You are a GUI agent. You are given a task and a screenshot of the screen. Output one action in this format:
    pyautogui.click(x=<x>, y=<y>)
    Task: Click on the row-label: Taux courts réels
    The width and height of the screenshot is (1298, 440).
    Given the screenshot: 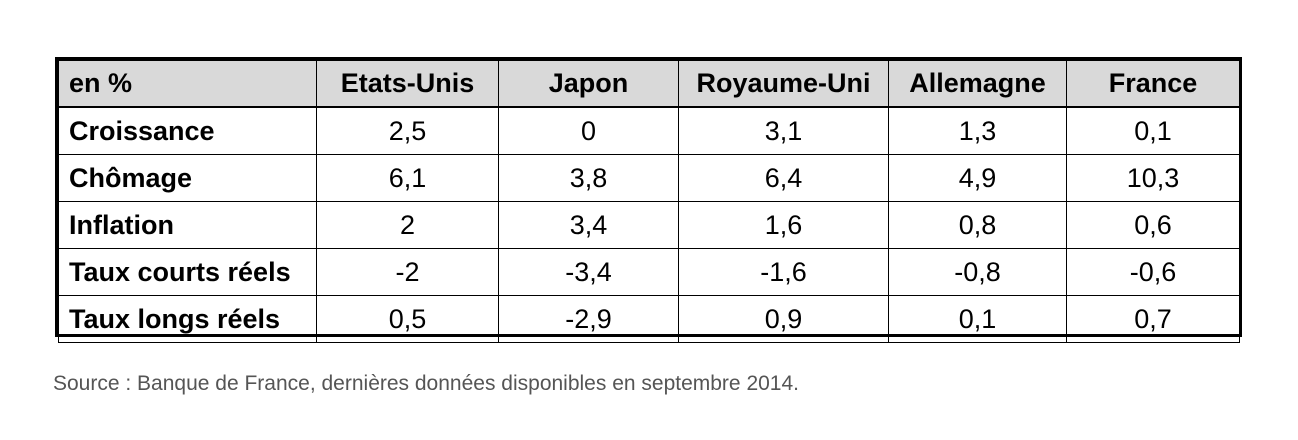 What is the action you would take?
    pyautogui.click(x=187, y=272)
    